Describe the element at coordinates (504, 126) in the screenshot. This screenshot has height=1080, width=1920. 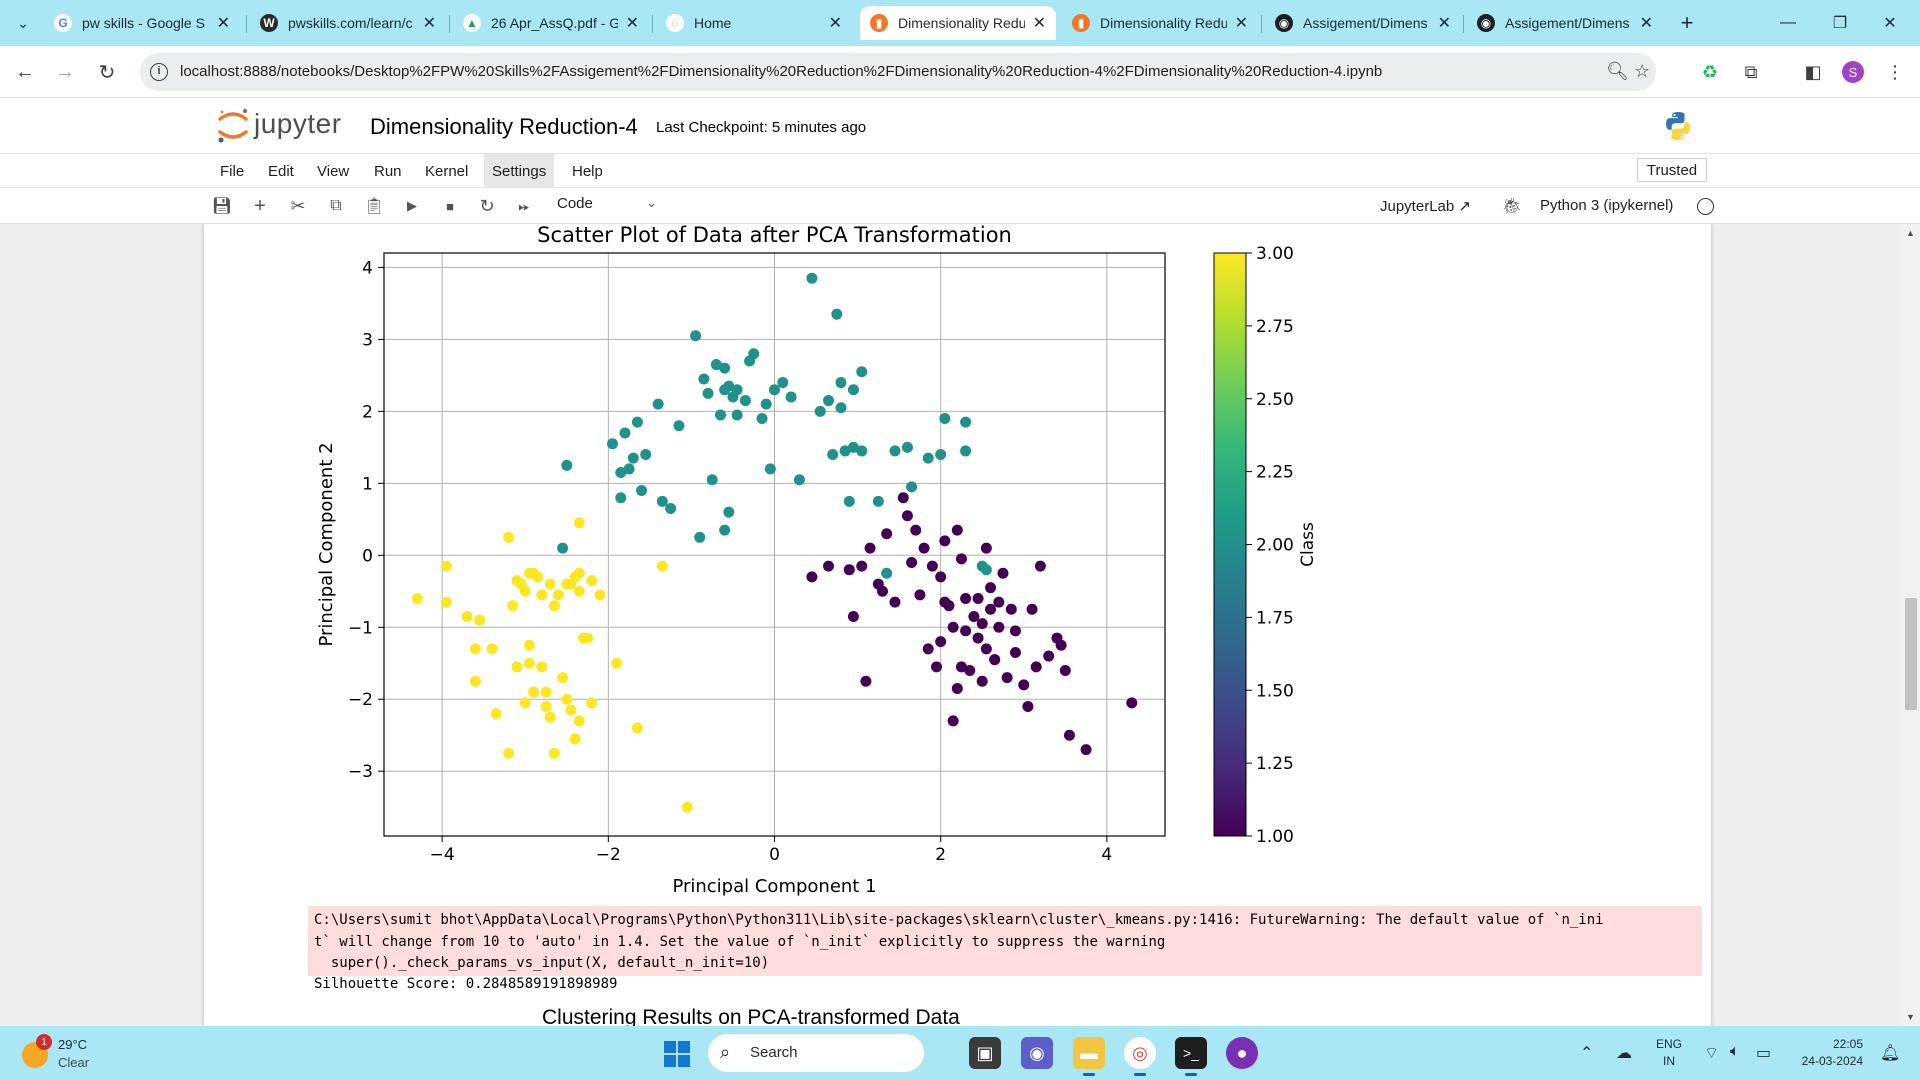
I see `notebook-title: Dimensionality Reduction-4` at that location.